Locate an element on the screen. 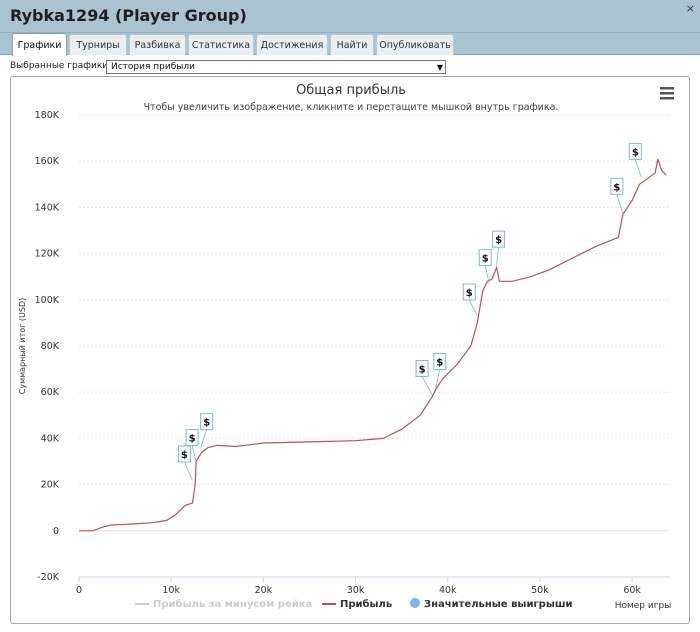  tab-search: Найти is located at coordinates (352, 44).